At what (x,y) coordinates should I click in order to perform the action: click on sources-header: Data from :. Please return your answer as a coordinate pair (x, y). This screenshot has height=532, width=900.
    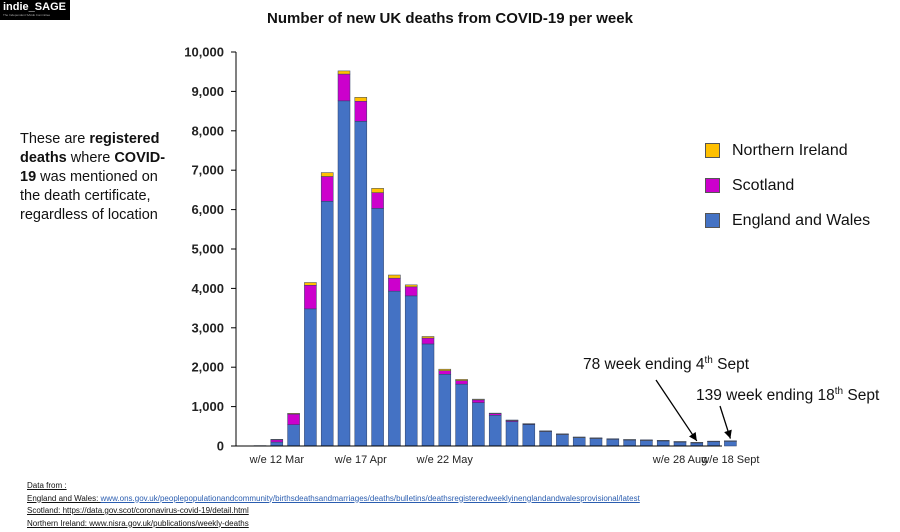
    Looking at the image, I should click on (47, 485).